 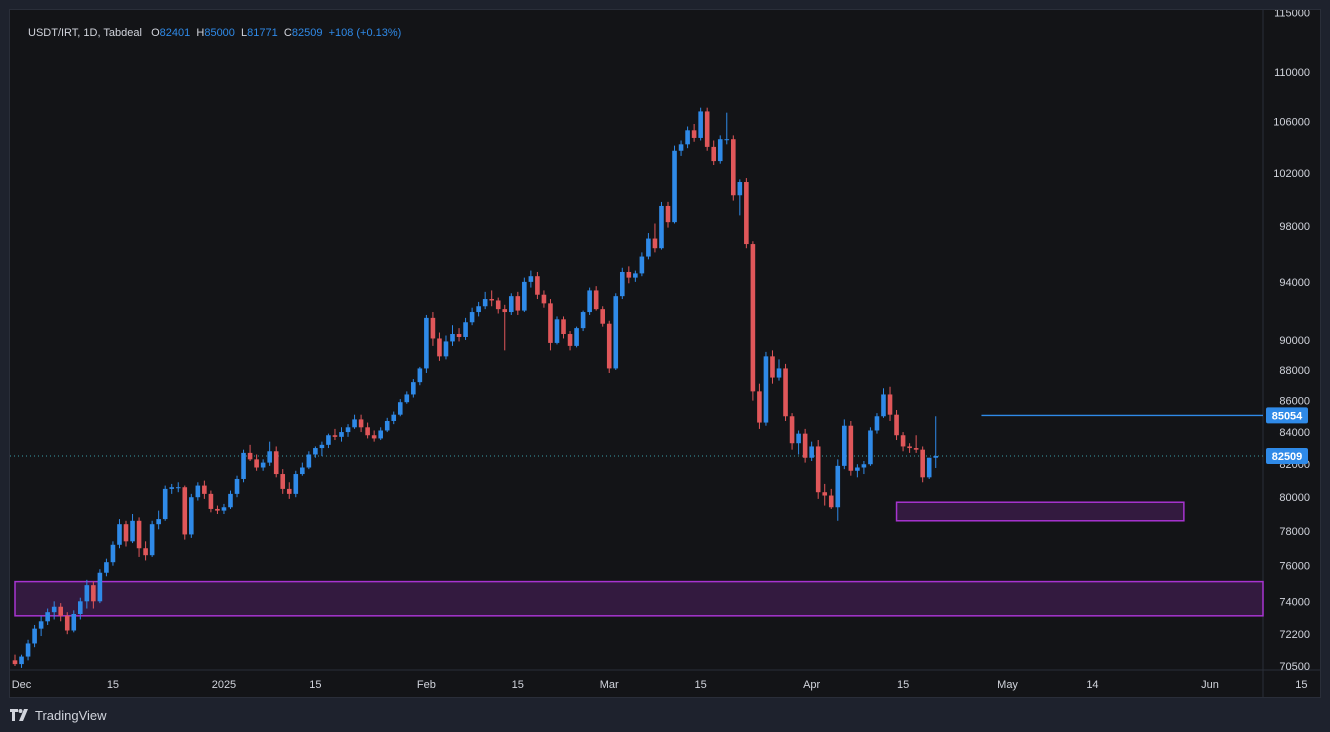 What do you see at coordinates (1294, 227) in the screenshot?
I see `price-tick-label: 98000` at bounding box center [1294, 227].